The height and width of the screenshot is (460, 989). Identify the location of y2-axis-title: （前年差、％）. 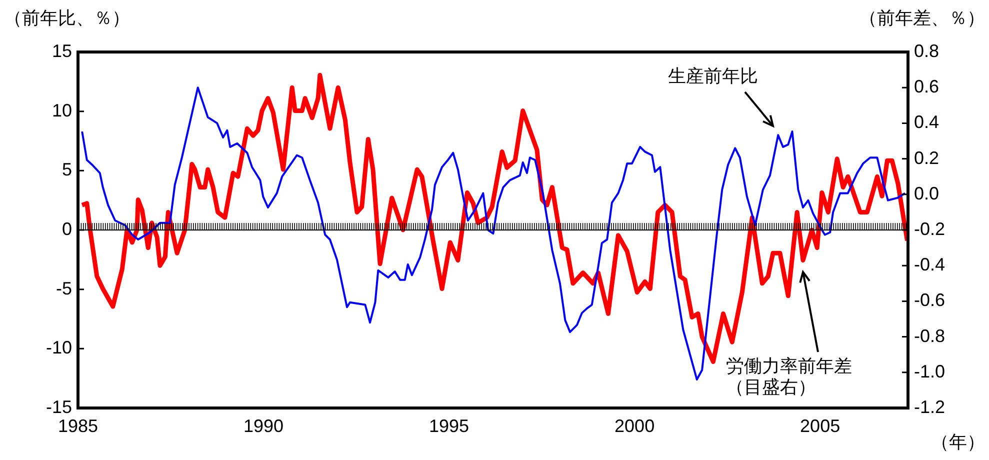
(922, 18).